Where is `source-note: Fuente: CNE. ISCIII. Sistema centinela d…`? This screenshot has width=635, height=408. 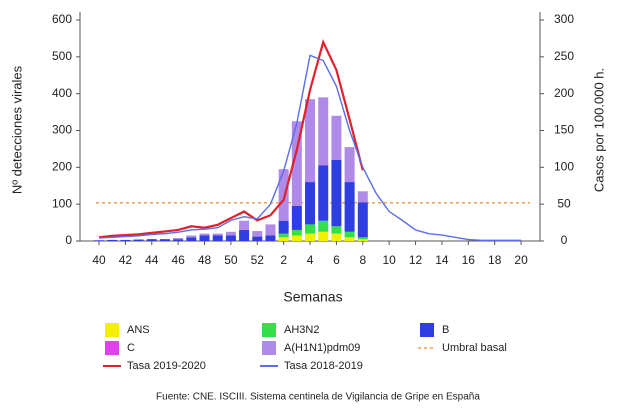 source-note: Fuente: CNE. ISCIII. Sistema centinela d… is located at coordinates (318, 397).